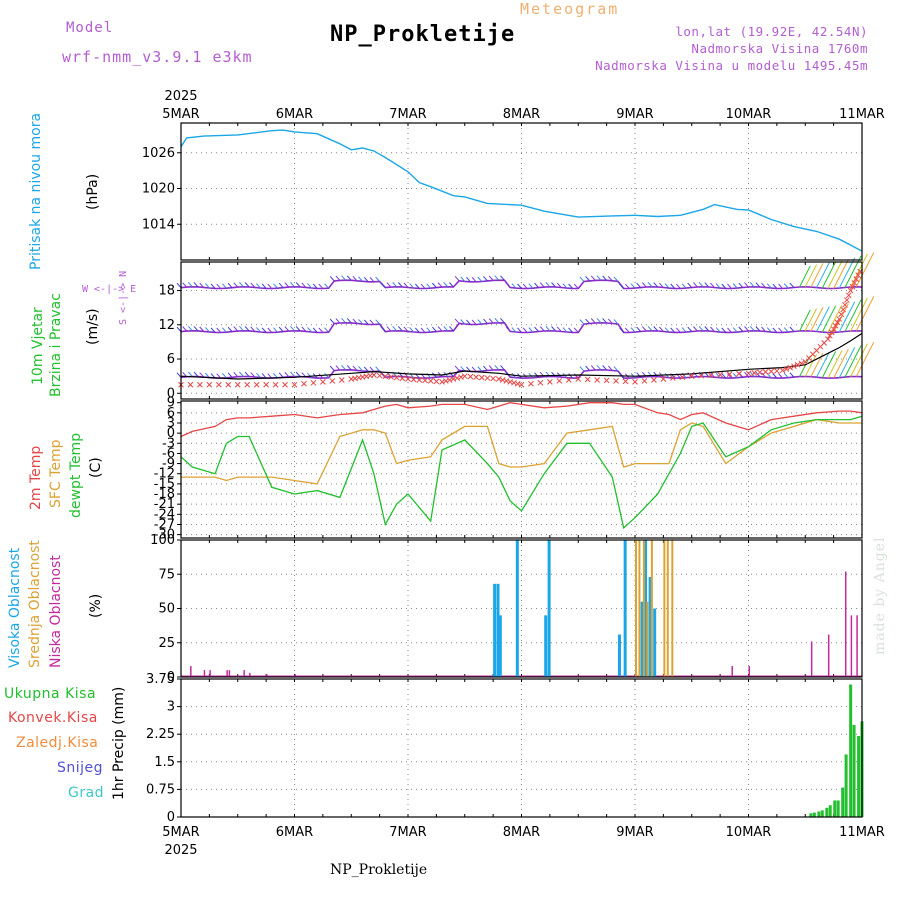  I want to click on wind-ytick-label: 12, so click(166, 325).